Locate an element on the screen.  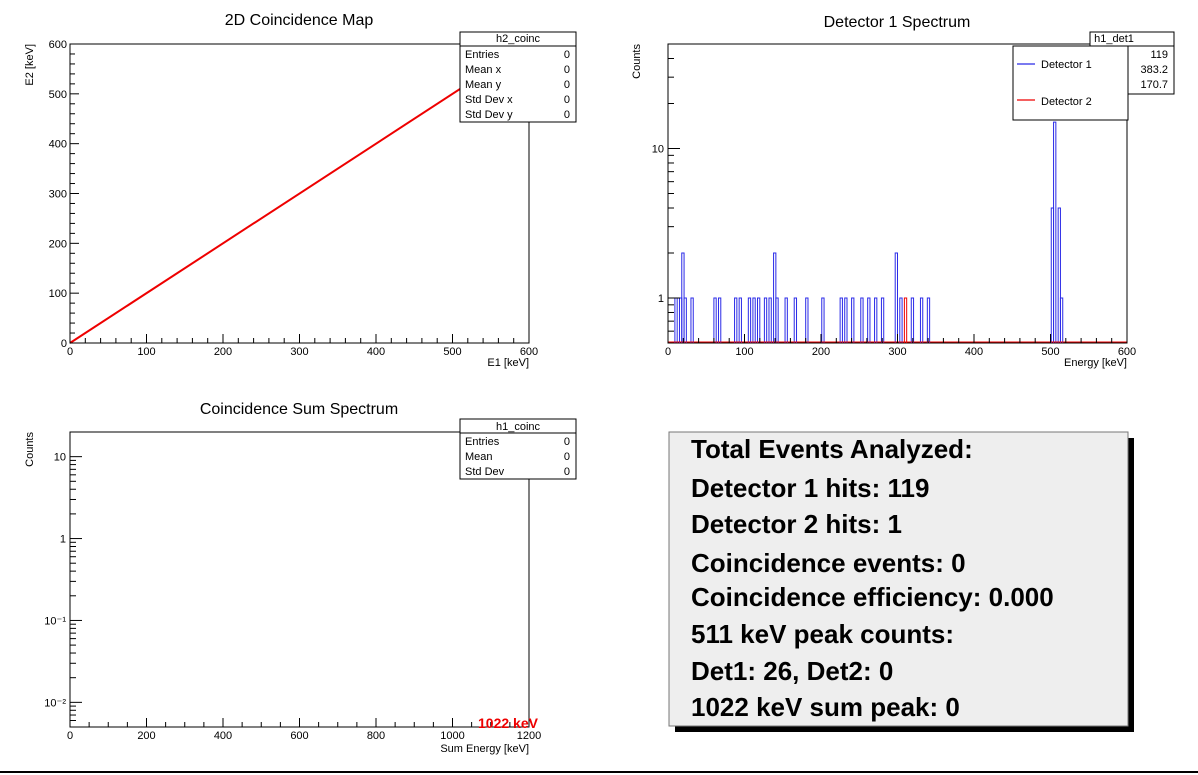
coinc-map-x-tick-label: 100 is located at coordinates (146, 352).